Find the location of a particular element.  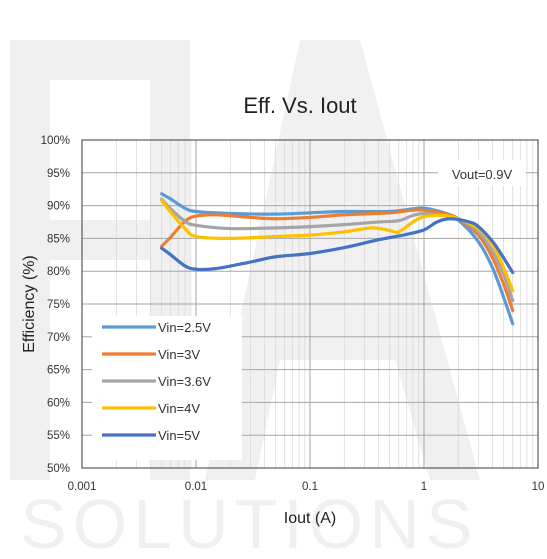

y-tick-label: 75% is located at coordinates (58, 305).